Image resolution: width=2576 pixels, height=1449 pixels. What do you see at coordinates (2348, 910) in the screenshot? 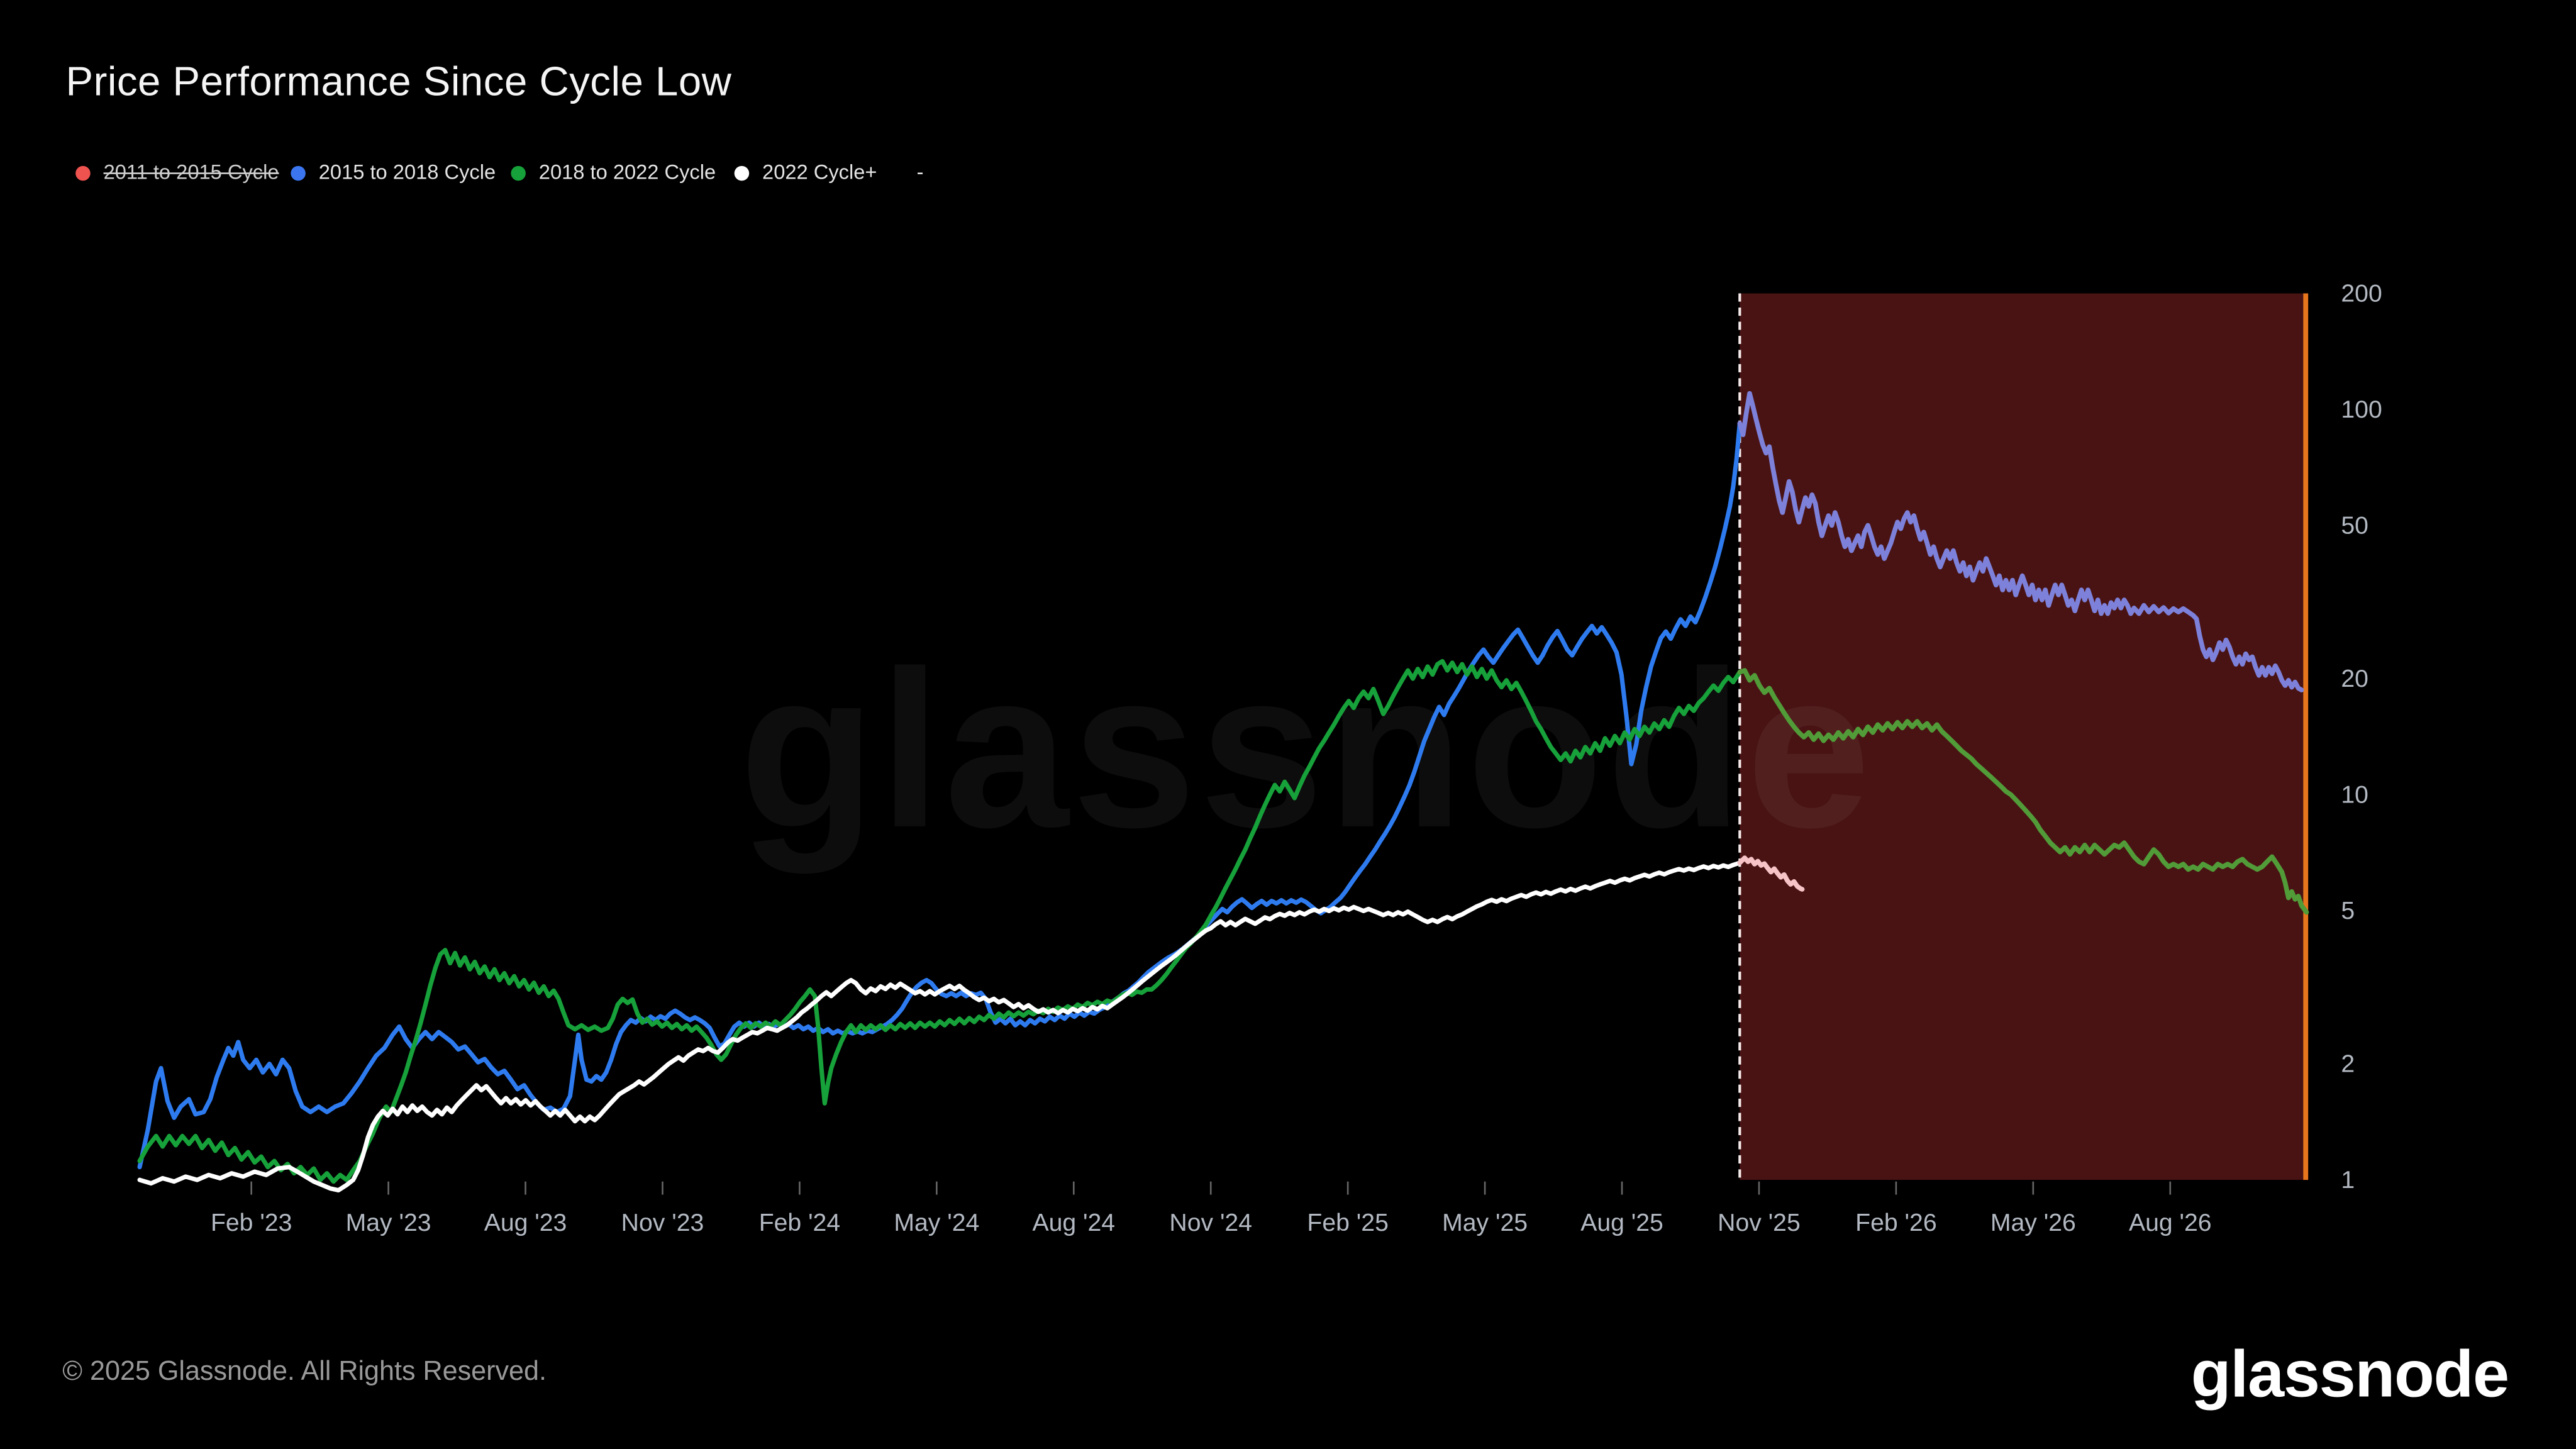
I see `y-axis-label: 5` at bounding box center [2348, 910].